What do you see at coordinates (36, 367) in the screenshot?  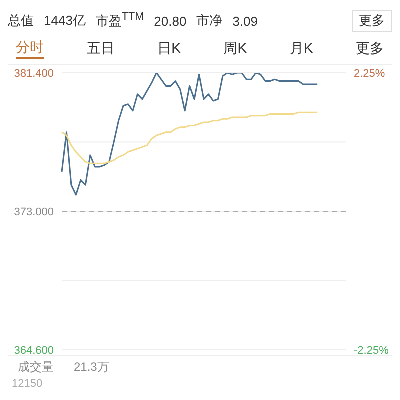 I see `text: 成交量` at bounding box center [36, 367].